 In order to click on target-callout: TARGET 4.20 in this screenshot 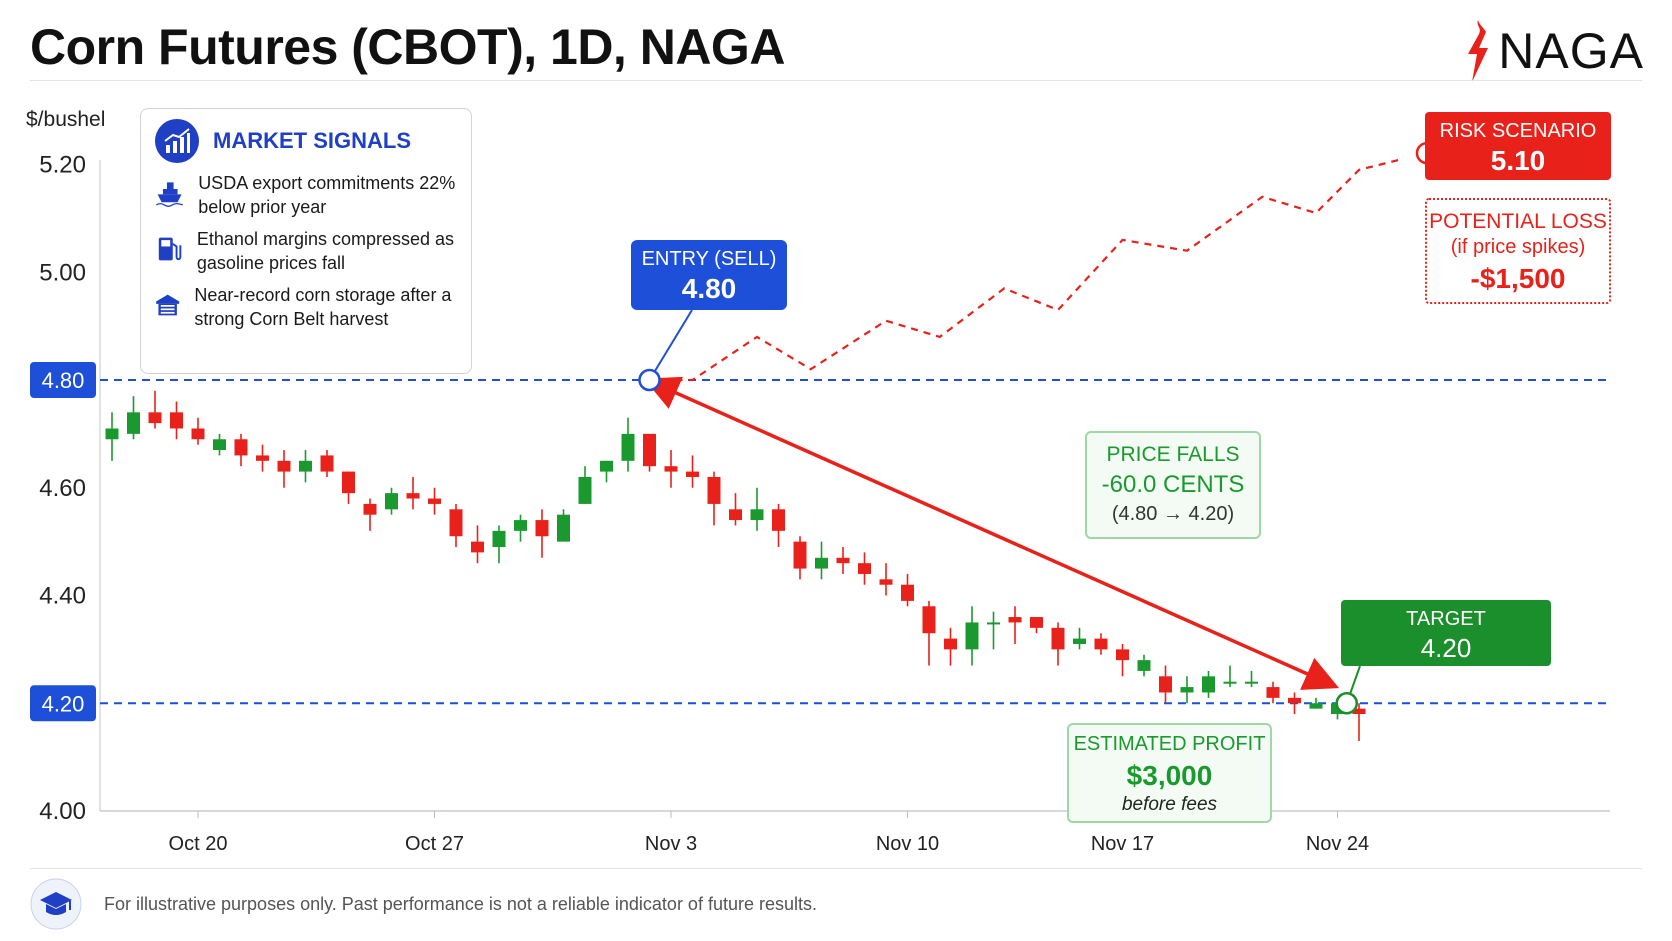, I will do `click(1446, 633)`.